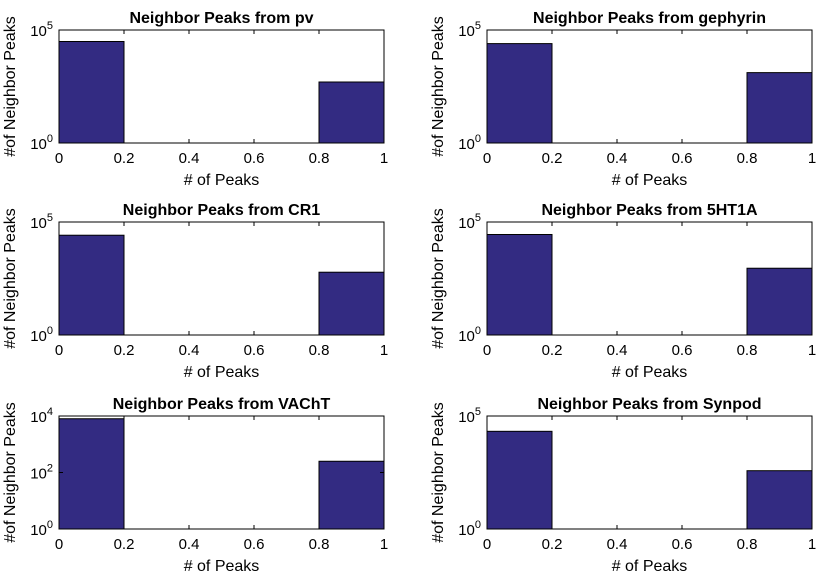 The image size is (822, 578). What do you see at coordinates (221, 18) in the screenshot?
I see `chart-title: Neighbor Peaks from pv` at bounding box center [221, 18].